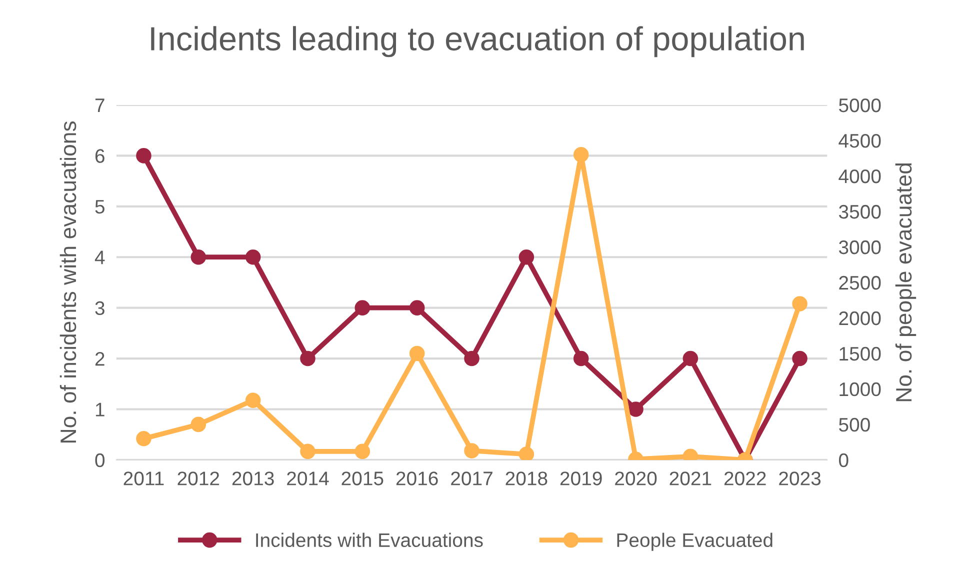  Describe the element at coordinates (100, 460) in the screenshot. I see `y-tick-label: 0` at that location.